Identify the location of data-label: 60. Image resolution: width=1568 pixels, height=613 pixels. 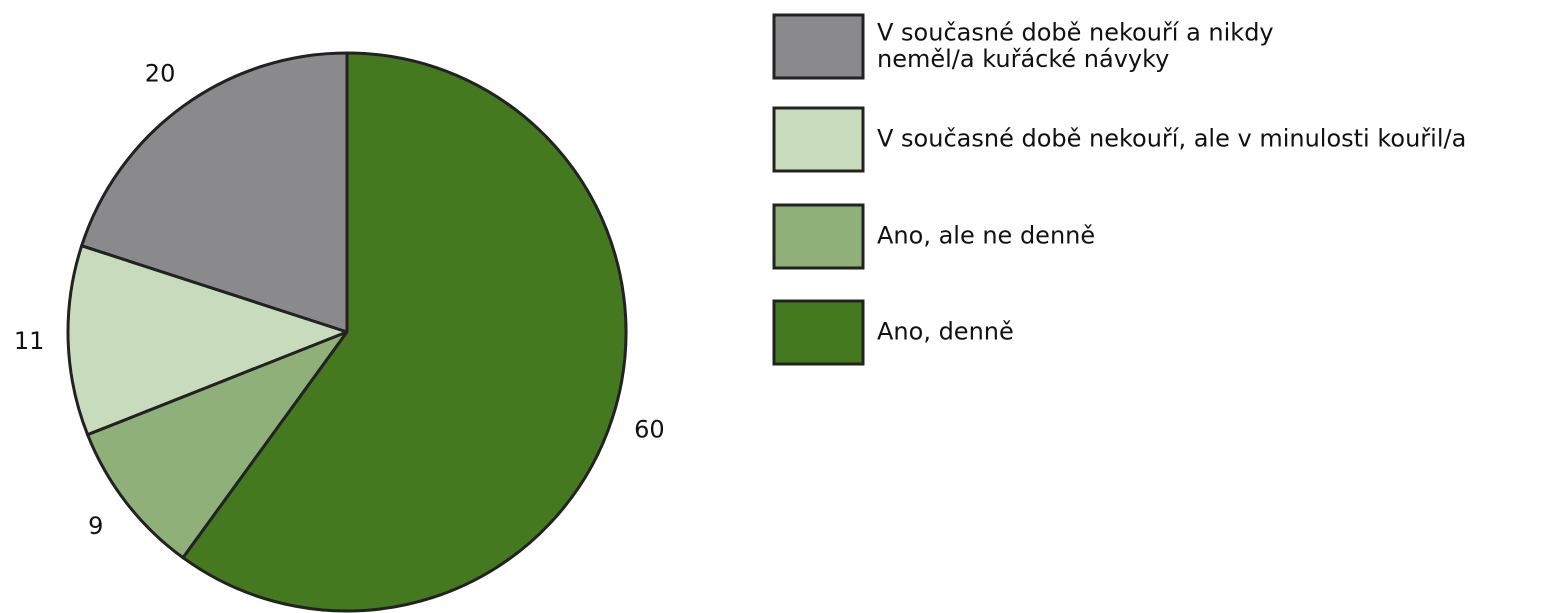
(649, 429).